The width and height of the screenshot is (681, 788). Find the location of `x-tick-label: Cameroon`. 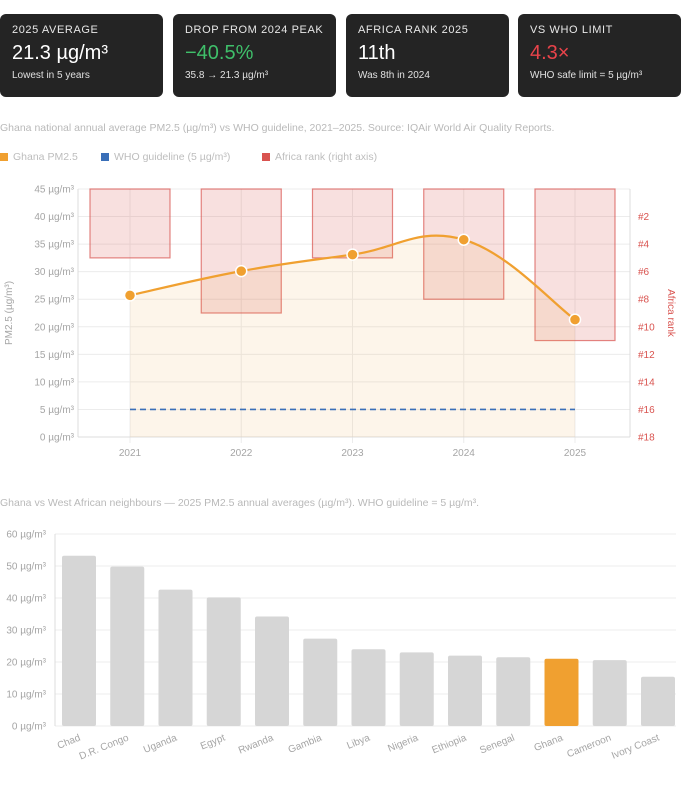

x-tick-label: Cameroon is located at coordinates (588, 747).